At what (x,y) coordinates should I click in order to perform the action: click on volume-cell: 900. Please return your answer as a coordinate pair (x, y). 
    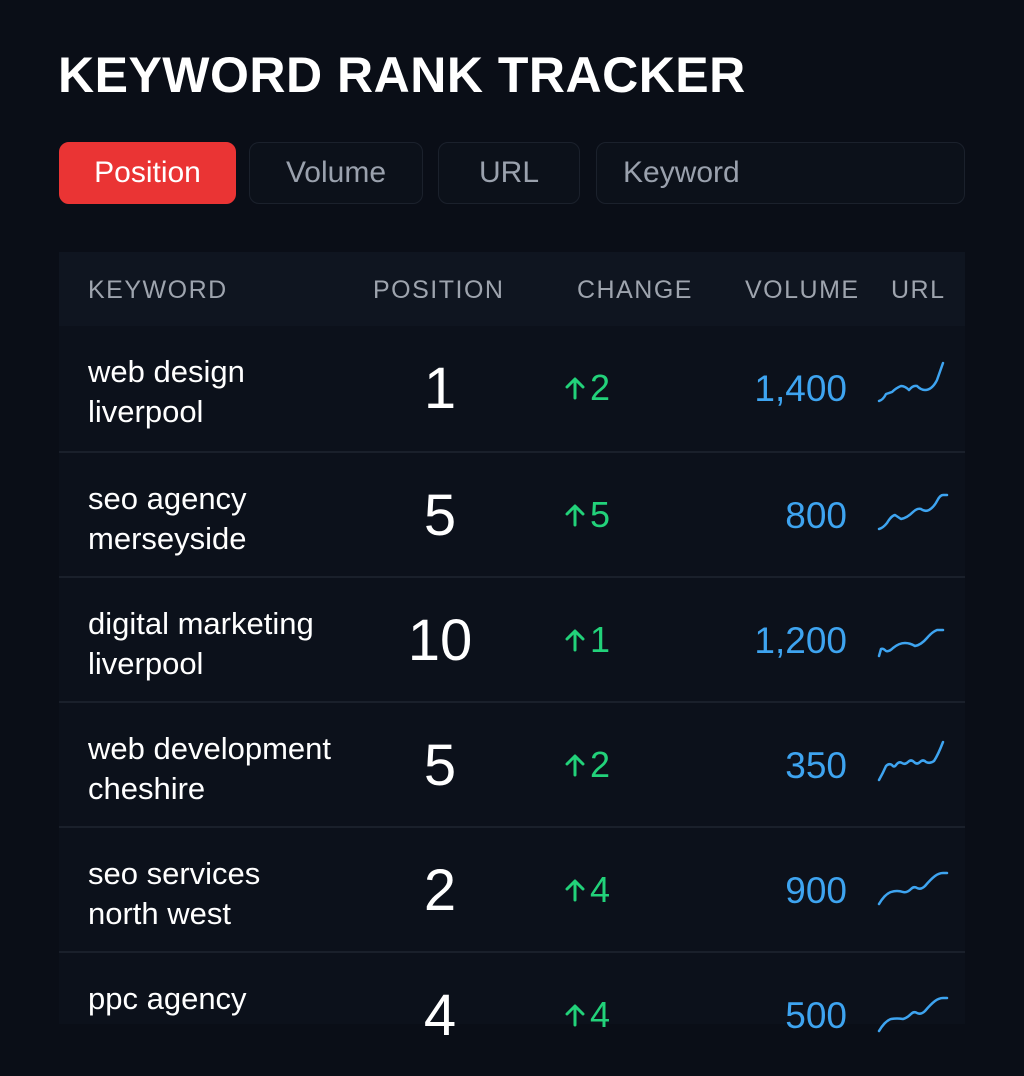
    Looking at the image, I should click on (816, 890).